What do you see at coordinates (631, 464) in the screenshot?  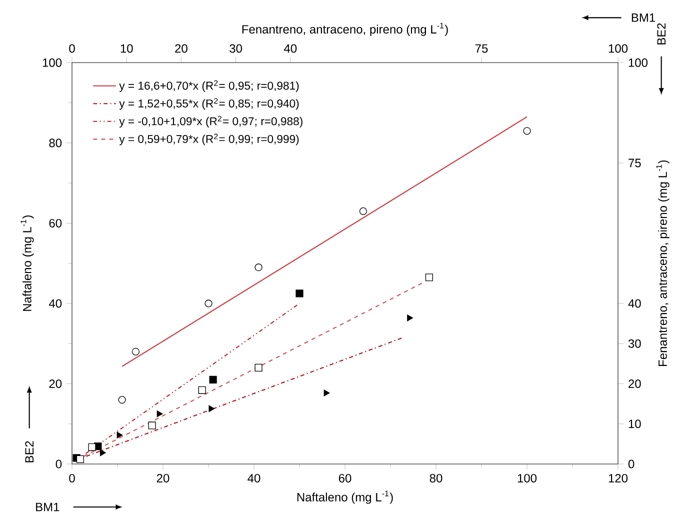 I see `y2-tick-label: 0` at bounding box center [631, 464].